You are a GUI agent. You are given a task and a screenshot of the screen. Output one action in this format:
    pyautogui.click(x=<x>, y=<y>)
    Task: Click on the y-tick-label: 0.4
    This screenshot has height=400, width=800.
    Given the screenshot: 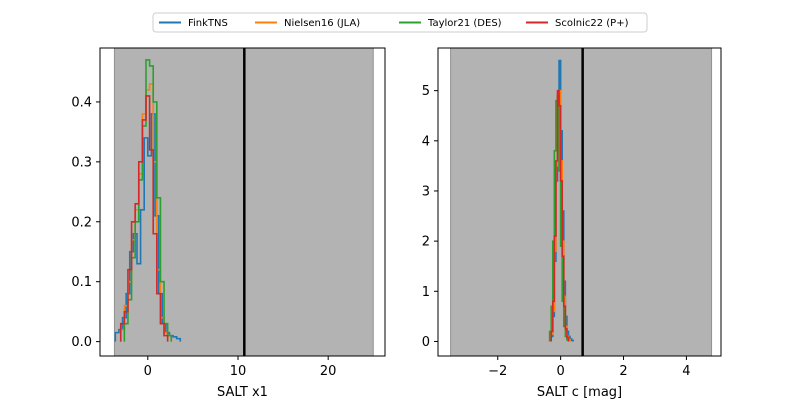 What is the action you would take?
    pyautogui.click(x=81, y=102)
    